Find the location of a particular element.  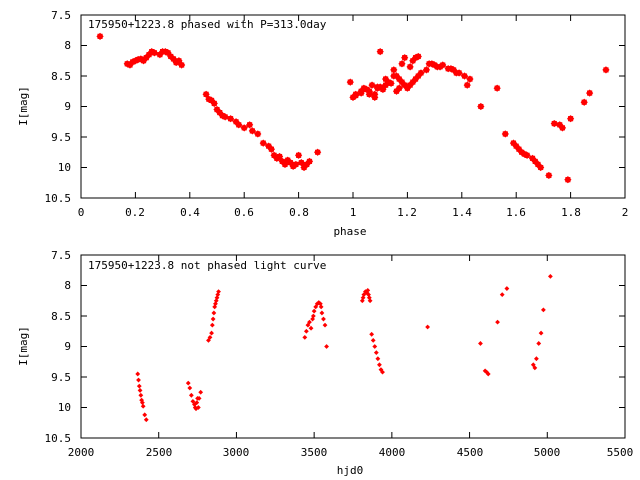

y-tick-label: 7.5 is located at coordinates (61, 255).